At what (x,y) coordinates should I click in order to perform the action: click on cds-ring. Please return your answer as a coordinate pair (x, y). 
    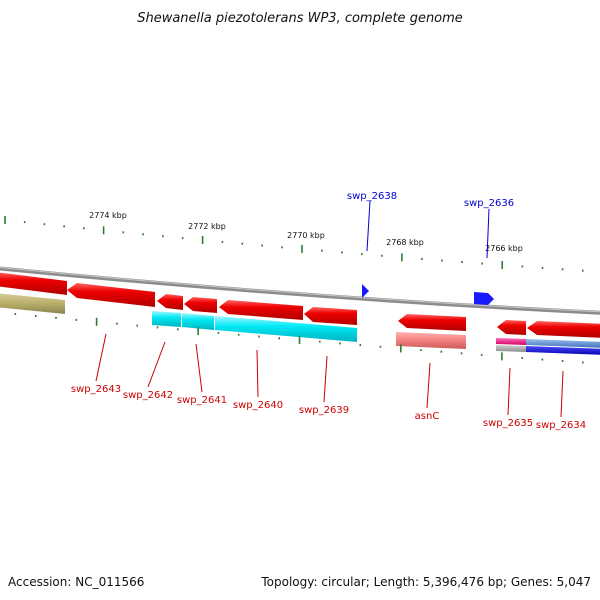
    Looking at the image, I should click on (300, 305).